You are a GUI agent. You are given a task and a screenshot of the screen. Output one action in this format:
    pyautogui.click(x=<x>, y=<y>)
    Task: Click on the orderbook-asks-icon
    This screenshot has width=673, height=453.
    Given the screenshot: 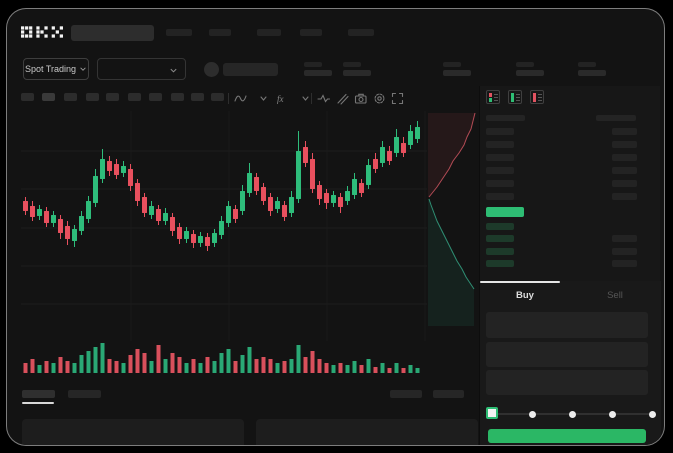 What is the action you would take?
    pyautogui.click(x=537, y=97)
    